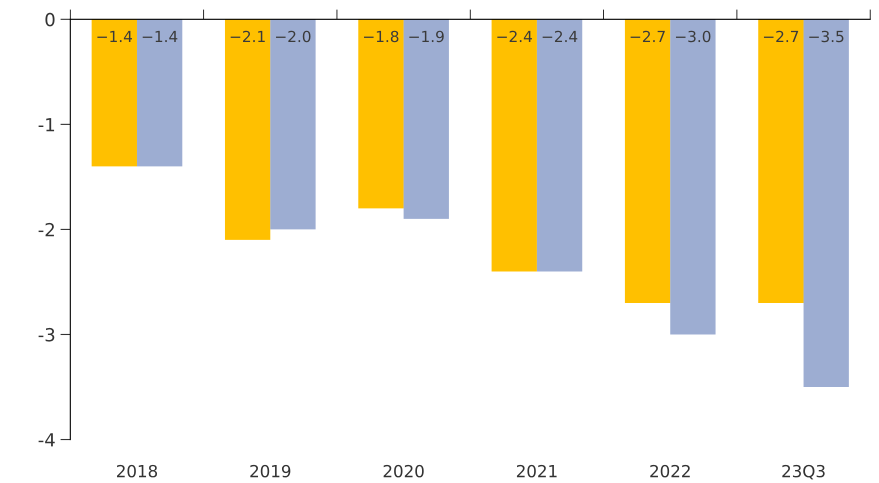 This screenshot has height=483, width=879. I want to click on x-tick-label: 2019, so click(270, 471).